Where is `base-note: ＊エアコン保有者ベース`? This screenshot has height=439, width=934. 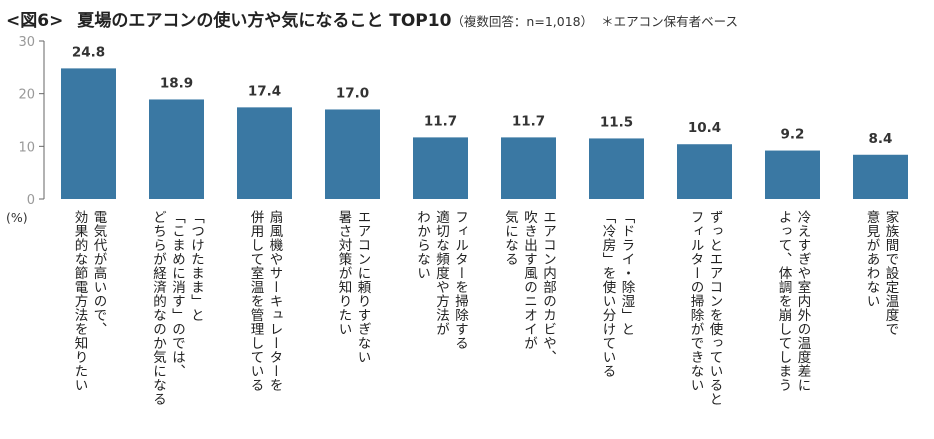 base-note: ＊エアコン保有者ベース is located at coordinates (669, 21).